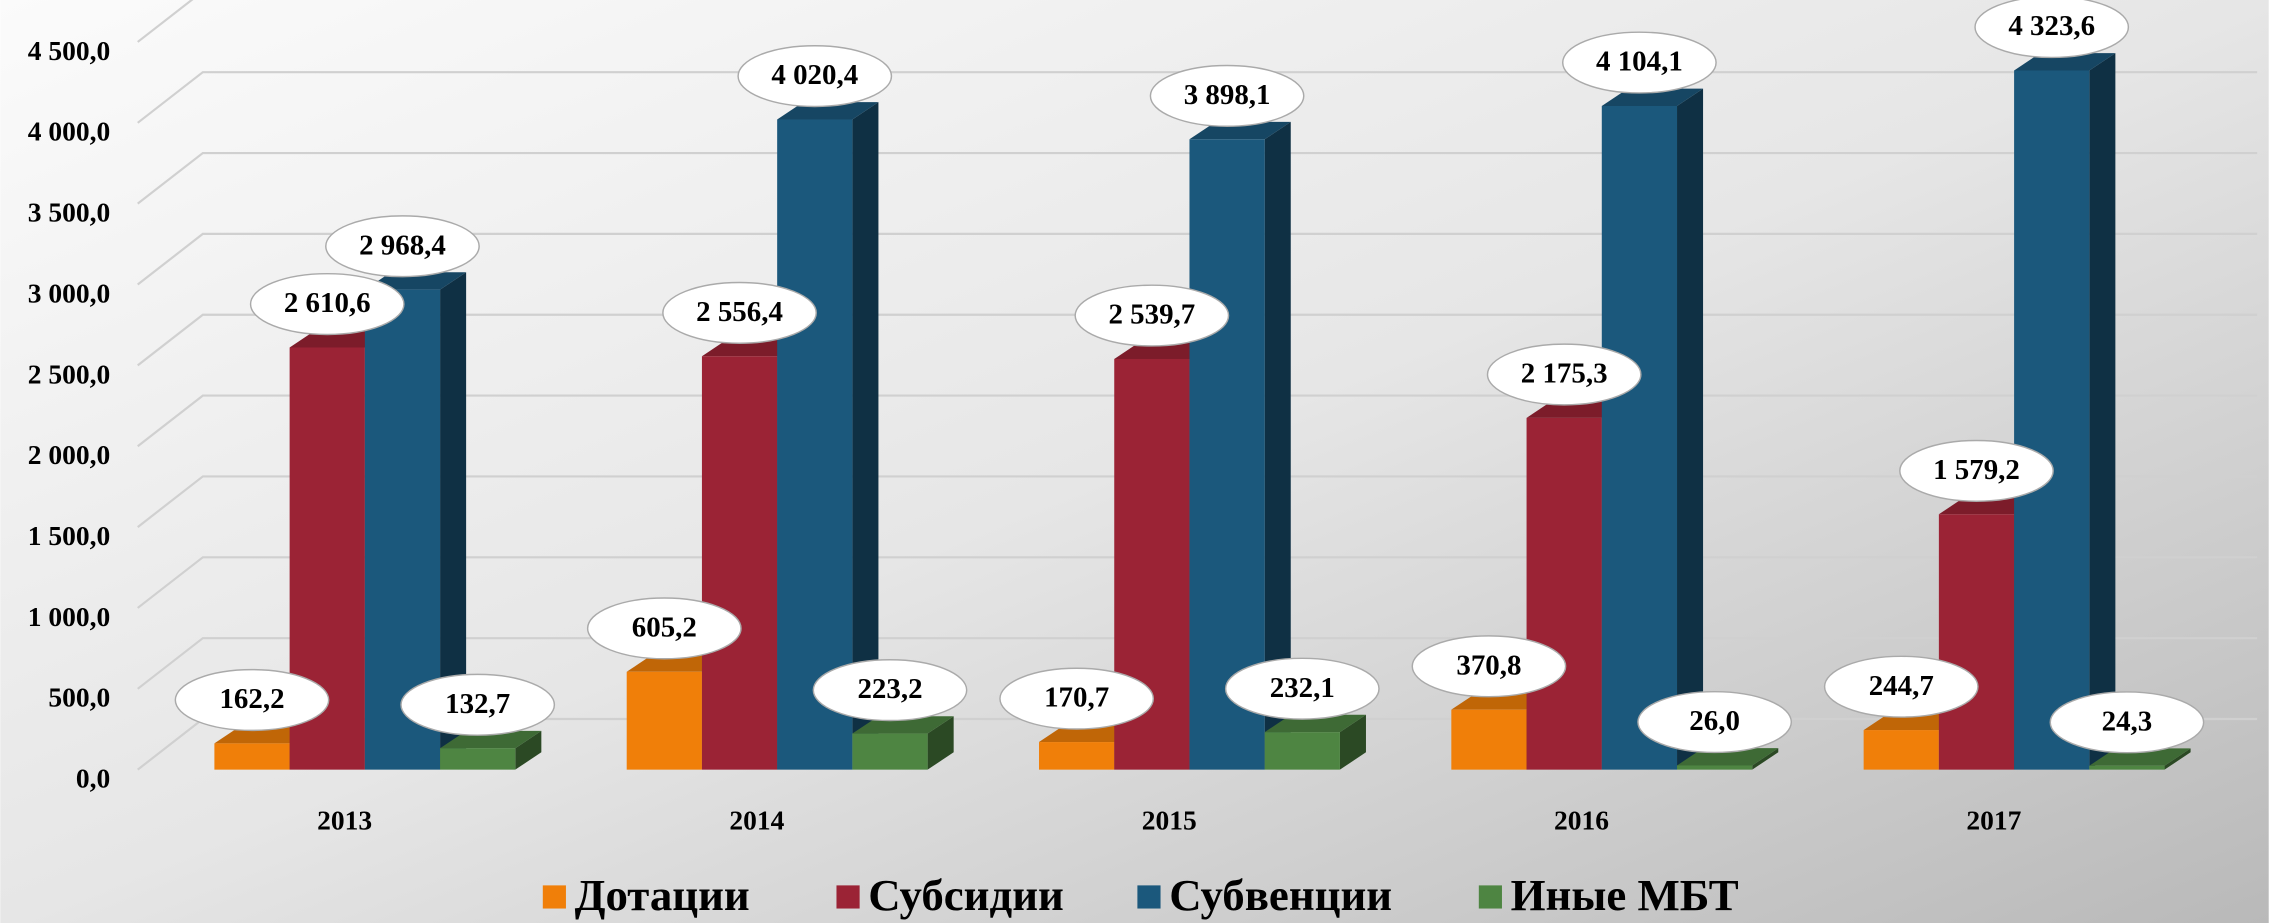  I want to click on data-label: 26,0, so click(1714, 721).